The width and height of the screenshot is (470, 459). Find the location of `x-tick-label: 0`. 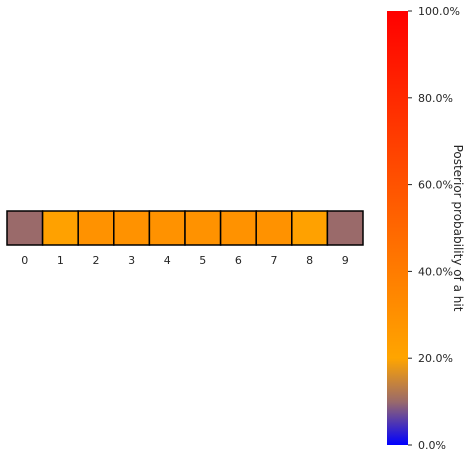

x-tick-label: 0 is located at coordinates (24, 260).